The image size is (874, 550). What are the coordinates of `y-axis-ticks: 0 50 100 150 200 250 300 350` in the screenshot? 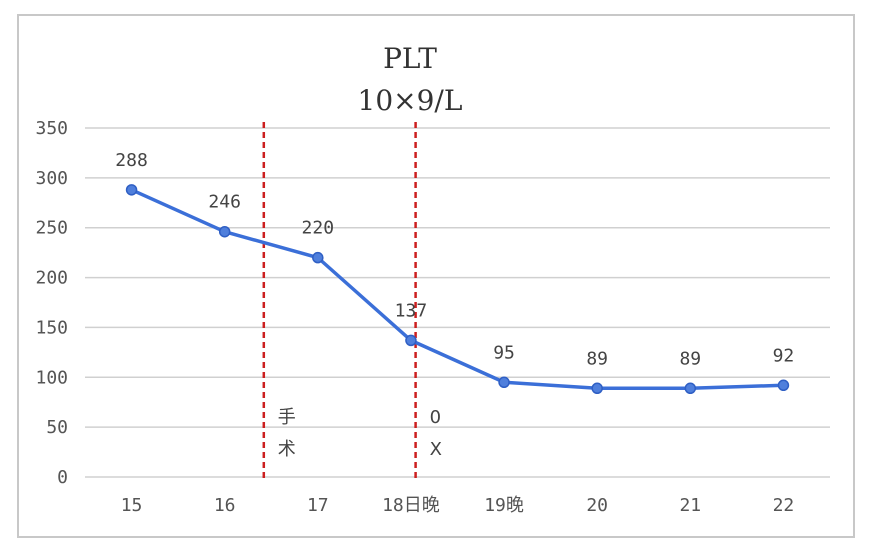 It's located at (51, 303).